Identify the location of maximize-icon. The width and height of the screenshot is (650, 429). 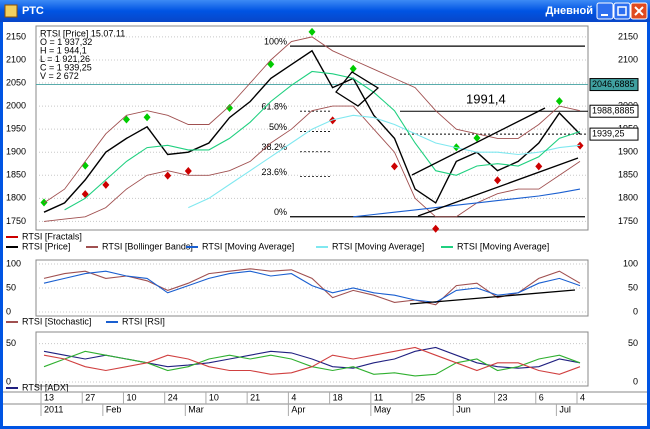
(622, 11).